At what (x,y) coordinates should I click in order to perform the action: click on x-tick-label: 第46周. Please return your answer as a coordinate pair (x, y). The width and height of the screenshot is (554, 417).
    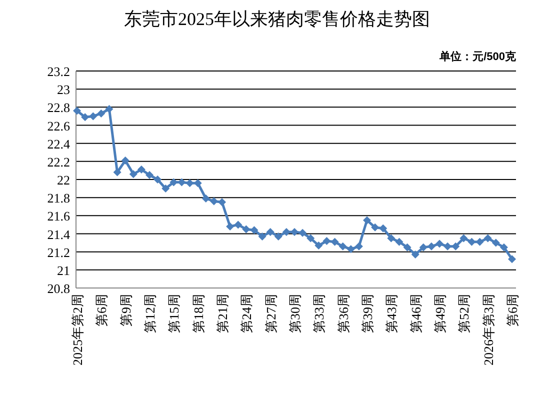
    Looking at the image, I should click on (416, 313).